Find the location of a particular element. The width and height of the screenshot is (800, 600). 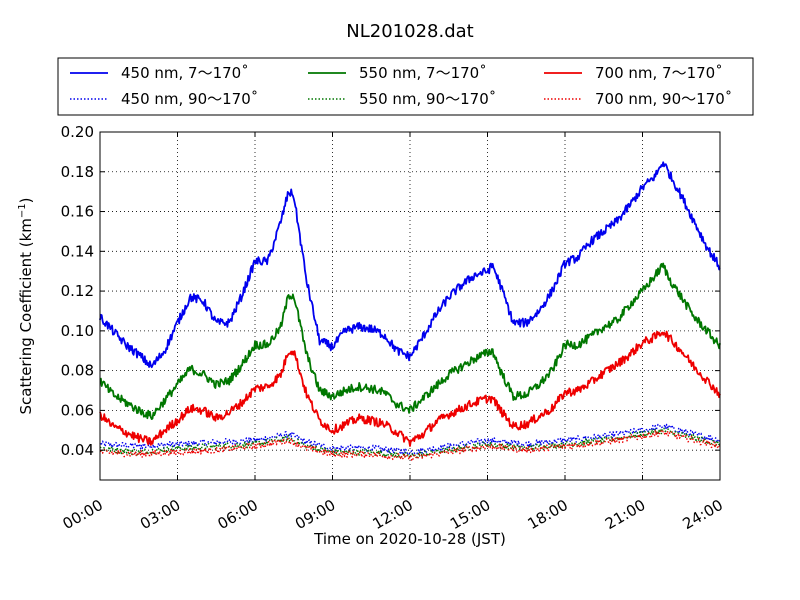

x-tick-label: 24:00 is located at coordinates (703, 514).